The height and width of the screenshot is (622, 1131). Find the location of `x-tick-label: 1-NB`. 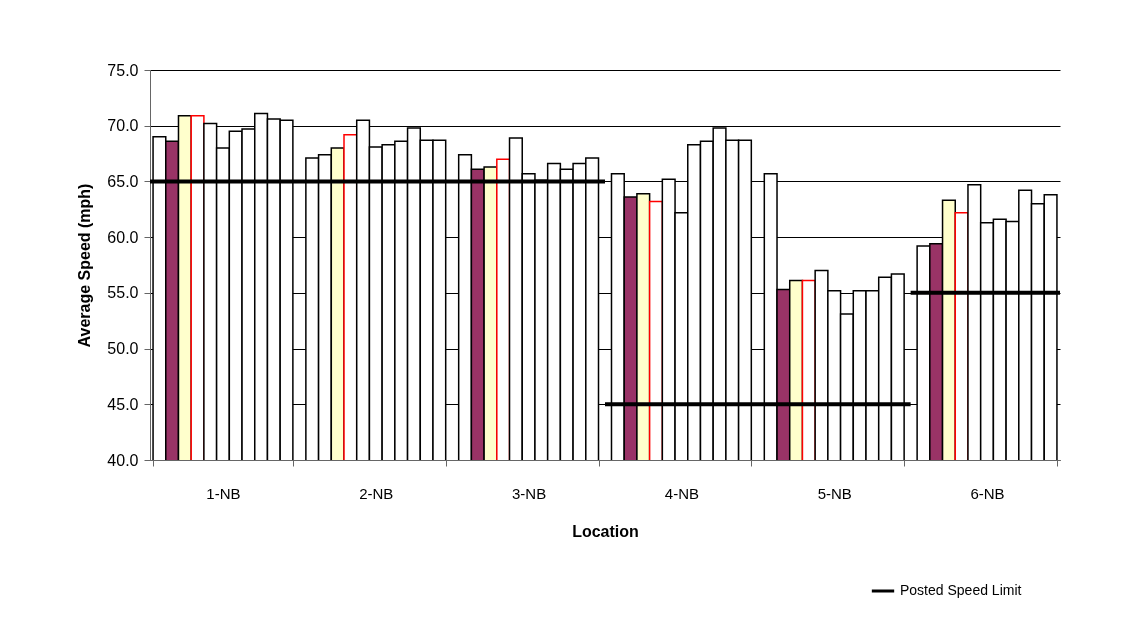

x-tick-label: 1-NB is located at coordinates (223, 493).